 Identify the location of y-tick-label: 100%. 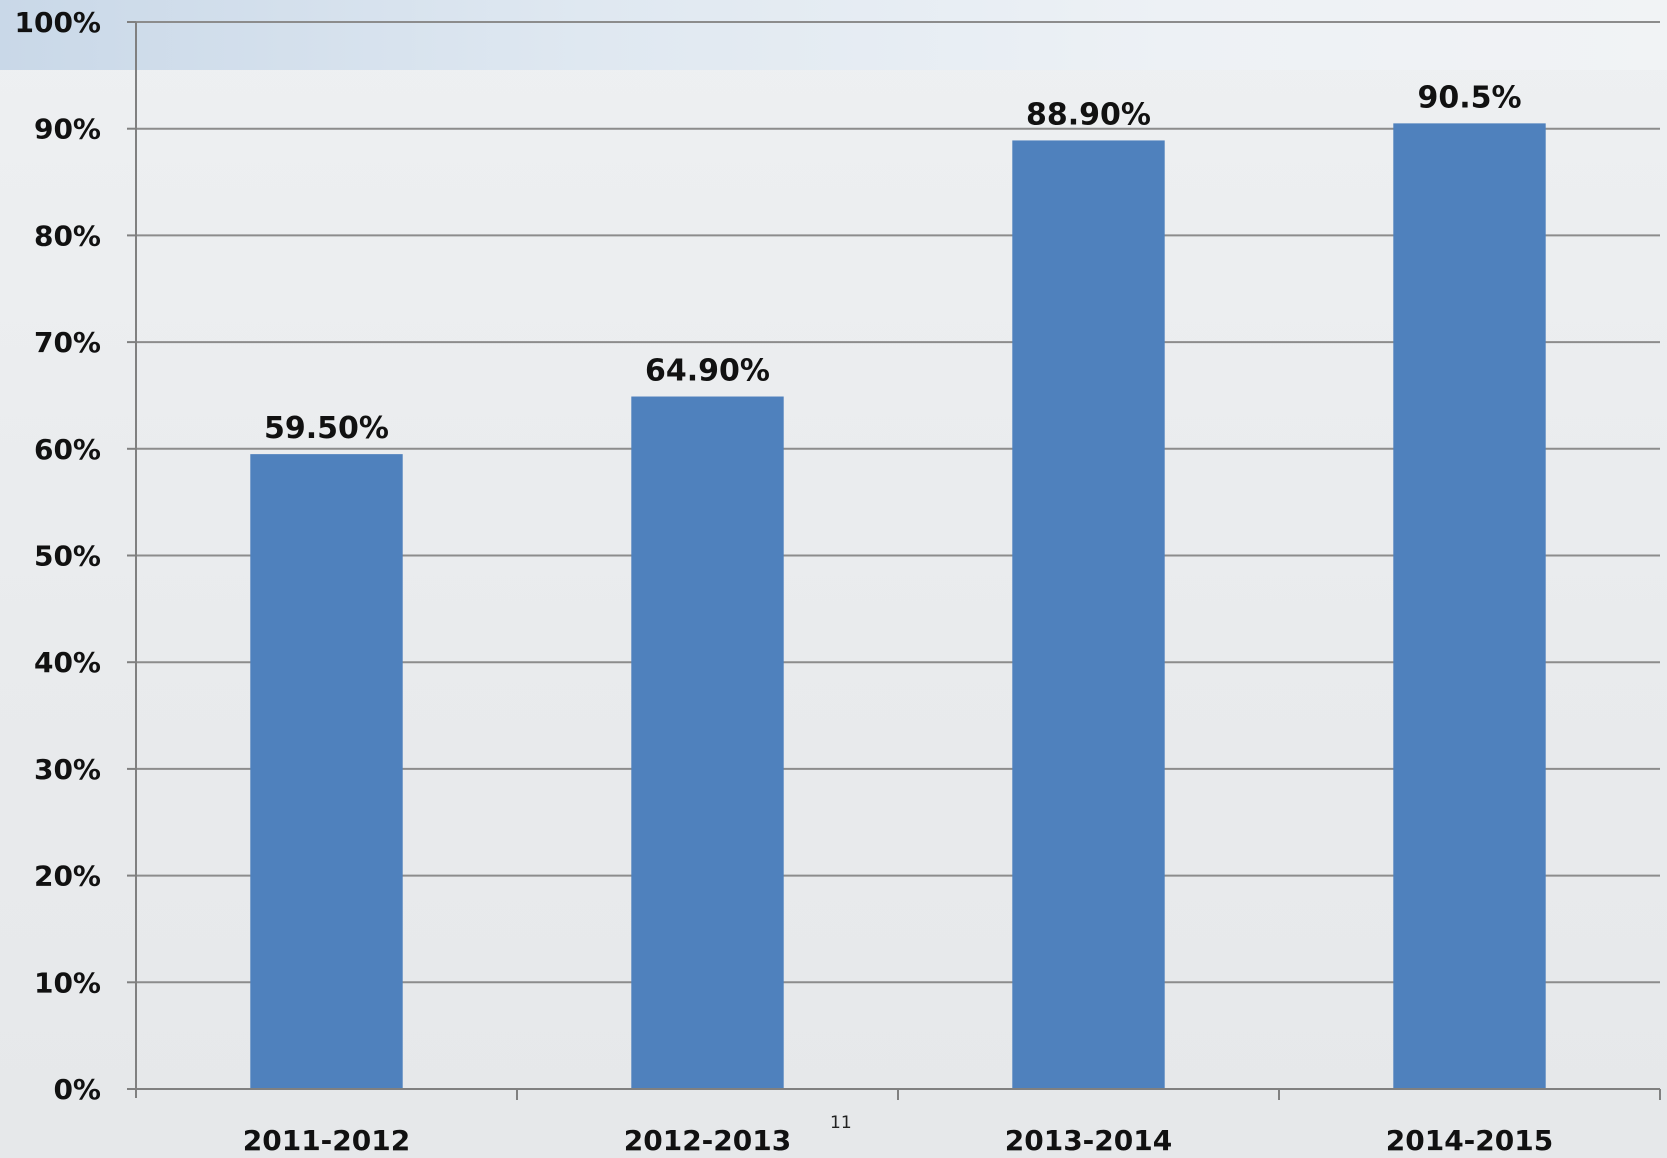
(57, 22).